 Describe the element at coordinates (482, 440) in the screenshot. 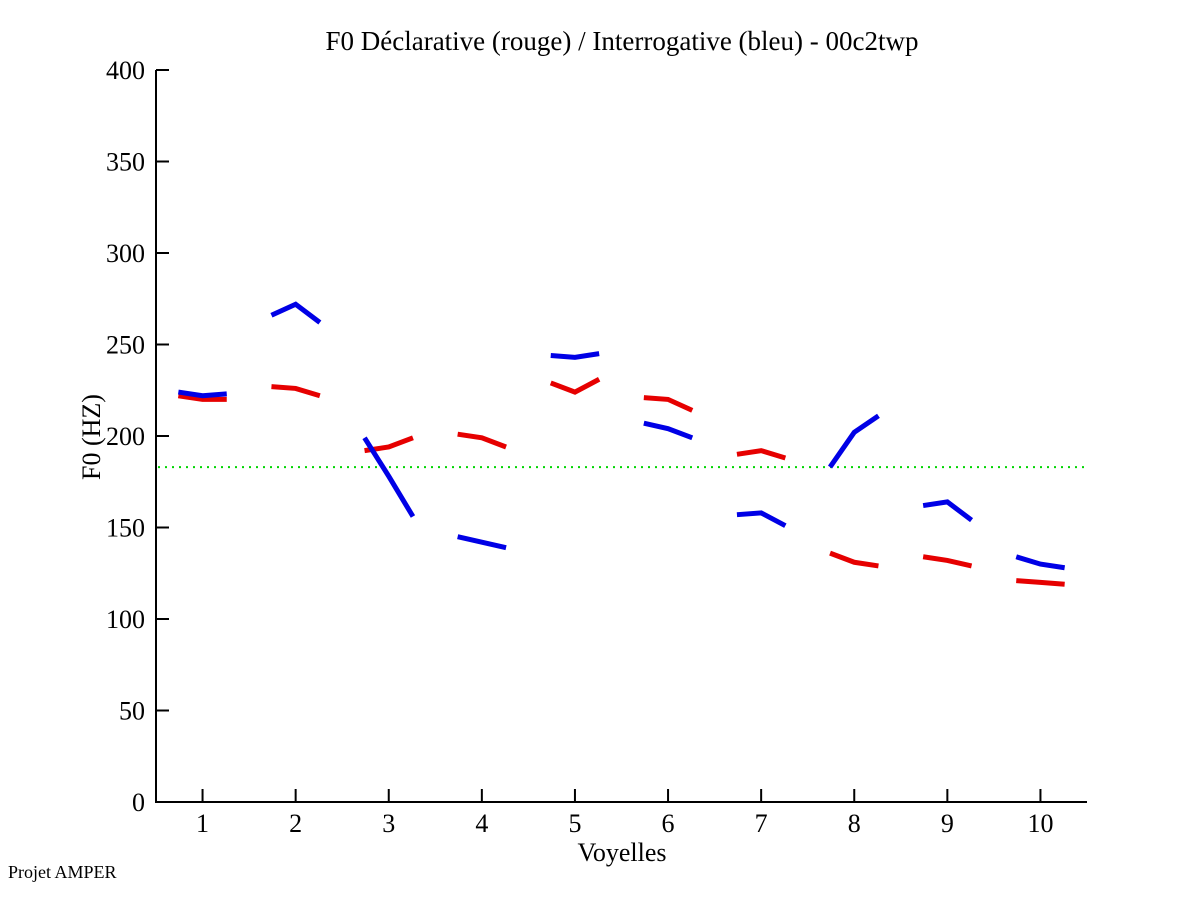

I see `segment-rouge-v4` at that location.